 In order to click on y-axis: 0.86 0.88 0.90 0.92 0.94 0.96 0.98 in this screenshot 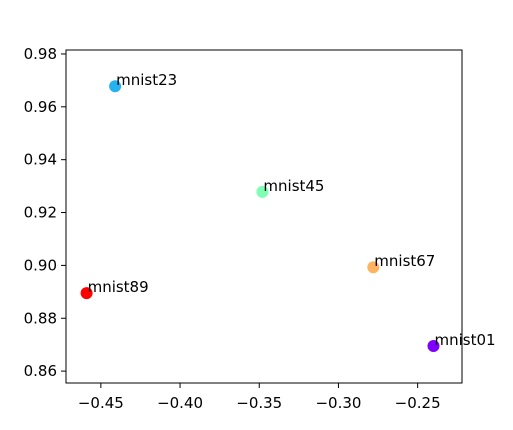, I will do `click(45, 212)`.